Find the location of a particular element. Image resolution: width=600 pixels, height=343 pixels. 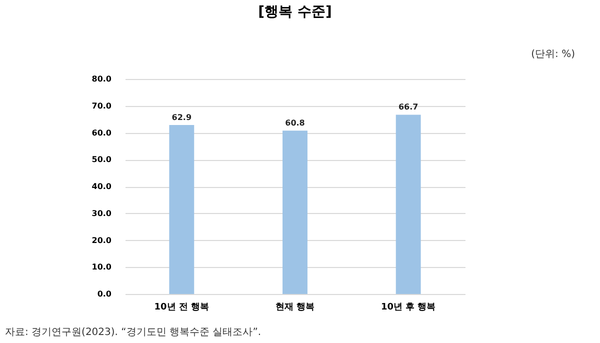

data-label: 66.7 is located at coordinates (408, 107).